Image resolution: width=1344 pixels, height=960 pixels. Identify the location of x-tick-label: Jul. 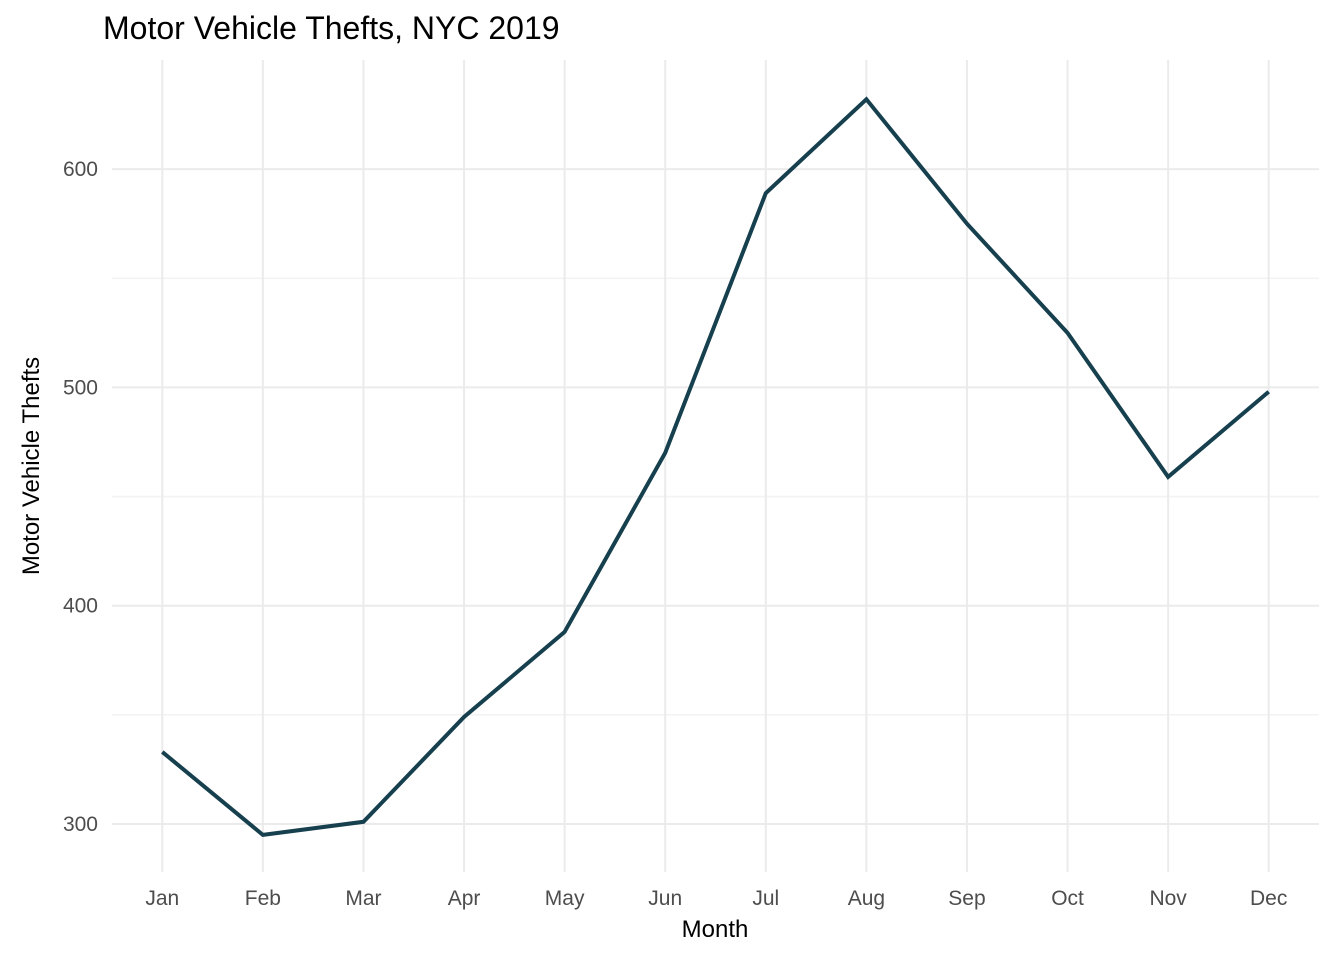
(765, 898).